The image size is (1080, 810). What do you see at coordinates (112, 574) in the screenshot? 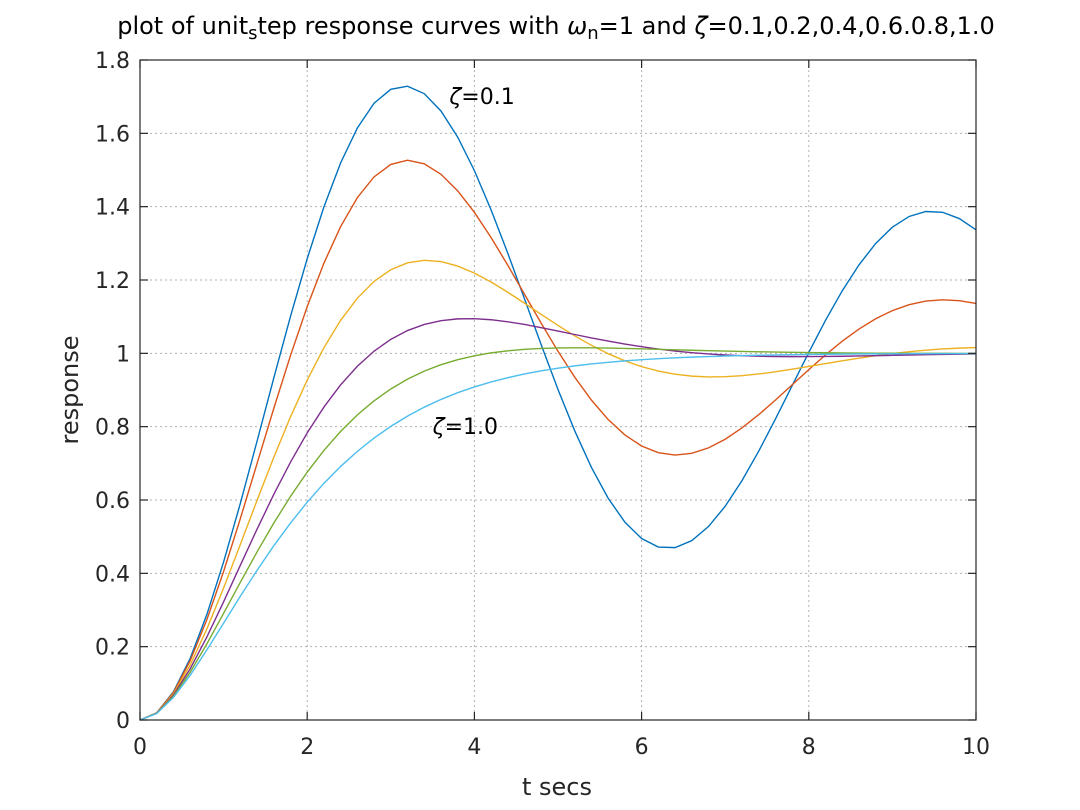
I see `y-tick-label: 0.4` at bounding box center [112, 574].